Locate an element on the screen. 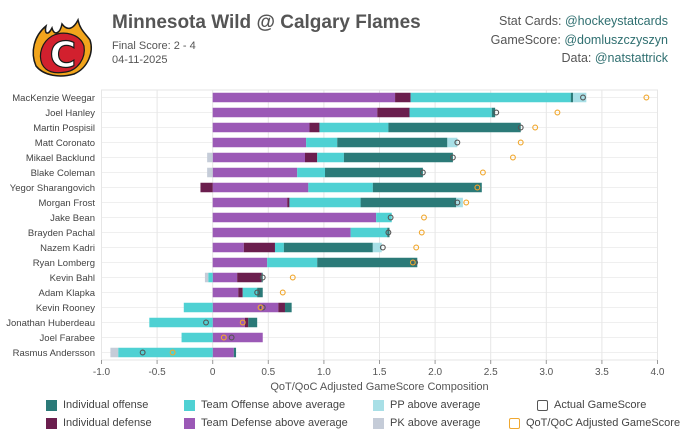  y-tick-label: Brayden Pachal is located at coordinates (61, 233).